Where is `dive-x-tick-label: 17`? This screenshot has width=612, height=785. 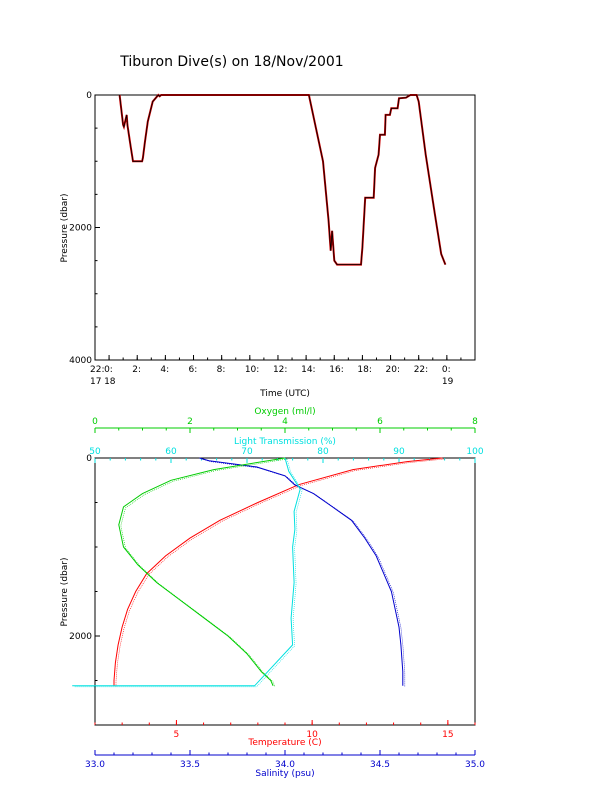
dive-x-tick-label: 17 is located at coordinates (95, 382).